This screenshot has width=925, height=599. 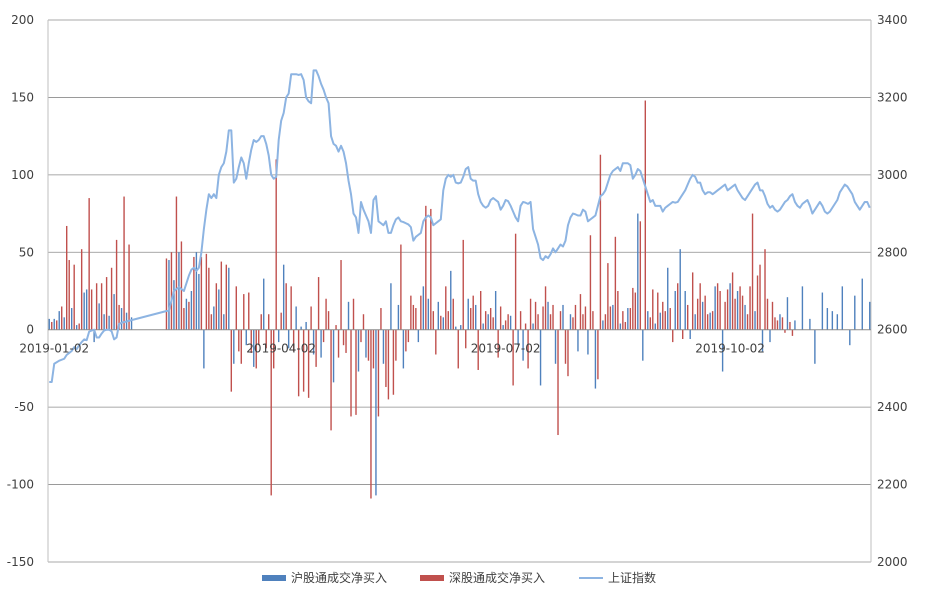 What do you see at coordinates (892, 252) in the screenshot?
I see `y-right-tick-label: 2800` at bounding box center [892, 252].